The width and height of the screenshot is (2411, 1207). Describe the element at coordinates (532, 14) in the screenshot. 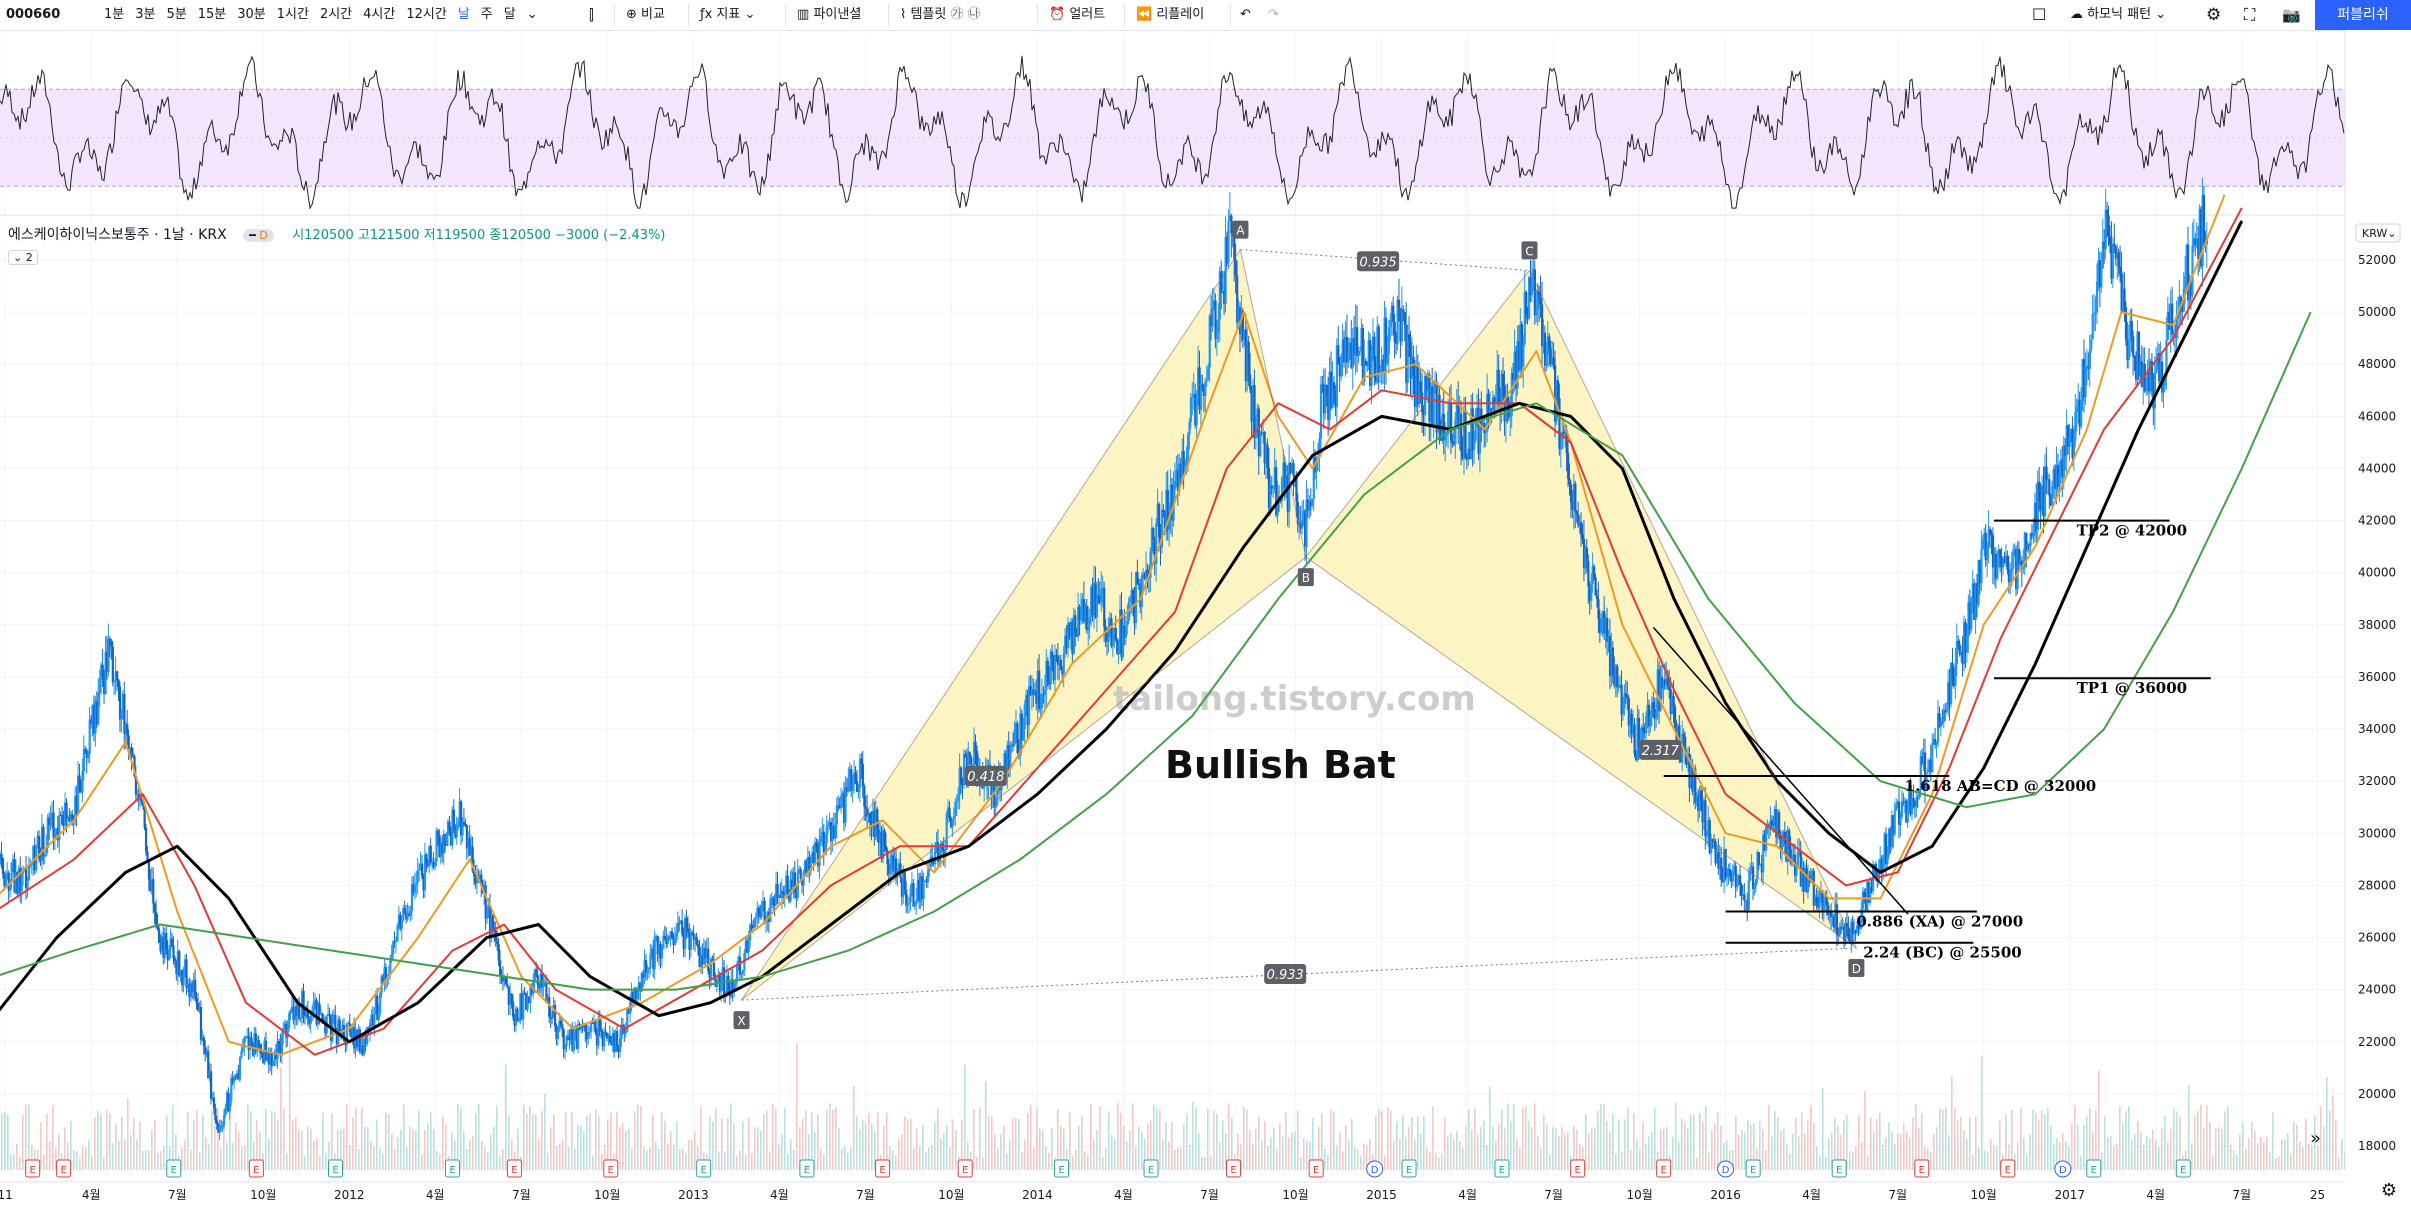

I see `interval-dropdown-icon: ⌄` at that location.